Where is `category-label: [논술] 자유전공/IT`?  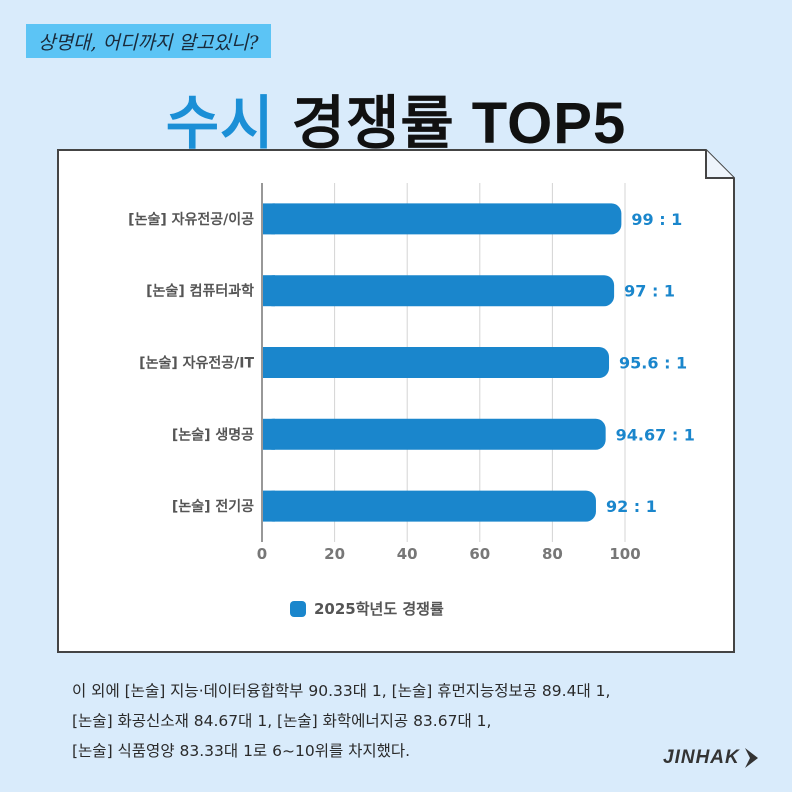 category-label: [논술] 자유전공/IT is located at coordinates (196, 363).